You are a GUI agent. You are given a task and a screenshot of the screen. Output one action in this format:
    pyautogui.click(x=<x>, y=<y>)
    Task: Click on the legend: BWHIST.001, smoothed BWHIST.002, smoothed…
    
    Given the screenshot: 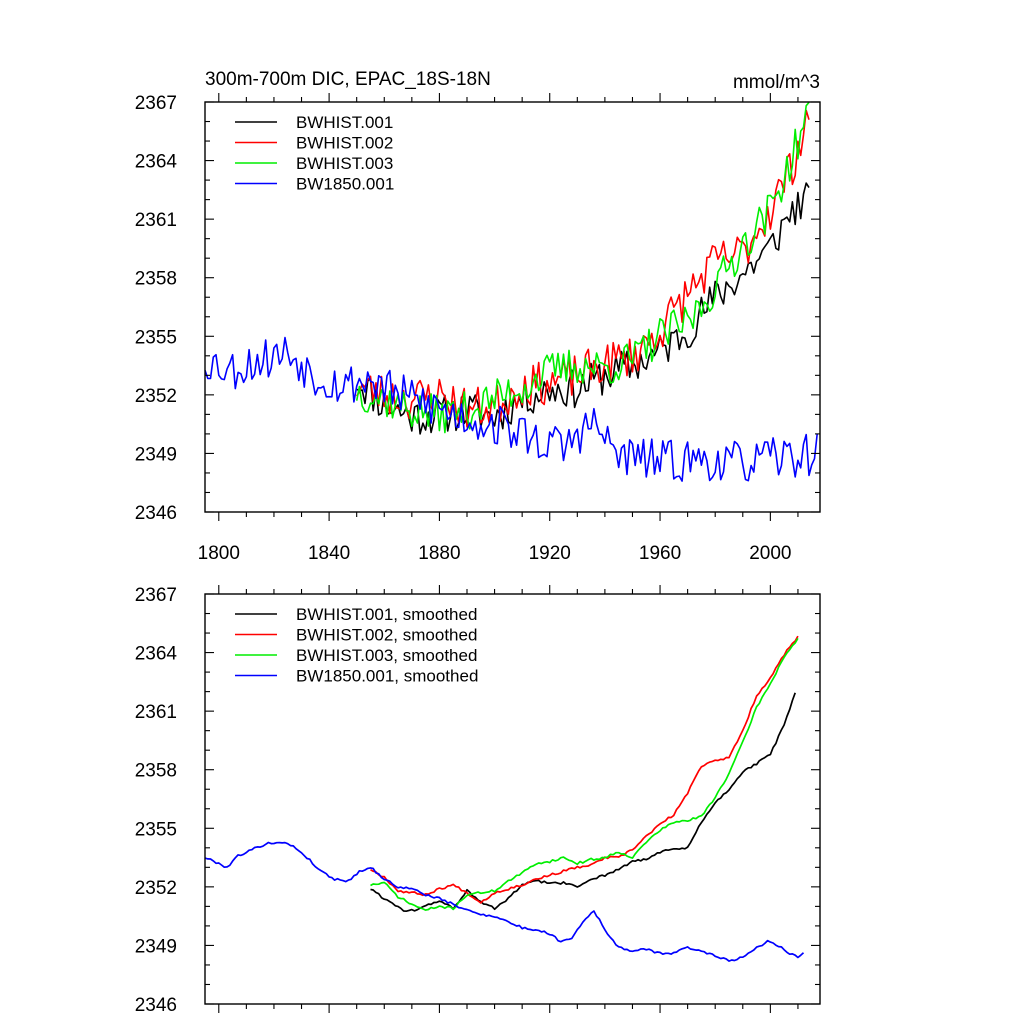 What is the action you would take?
    pyautogui.click(x=356, y=645)
    